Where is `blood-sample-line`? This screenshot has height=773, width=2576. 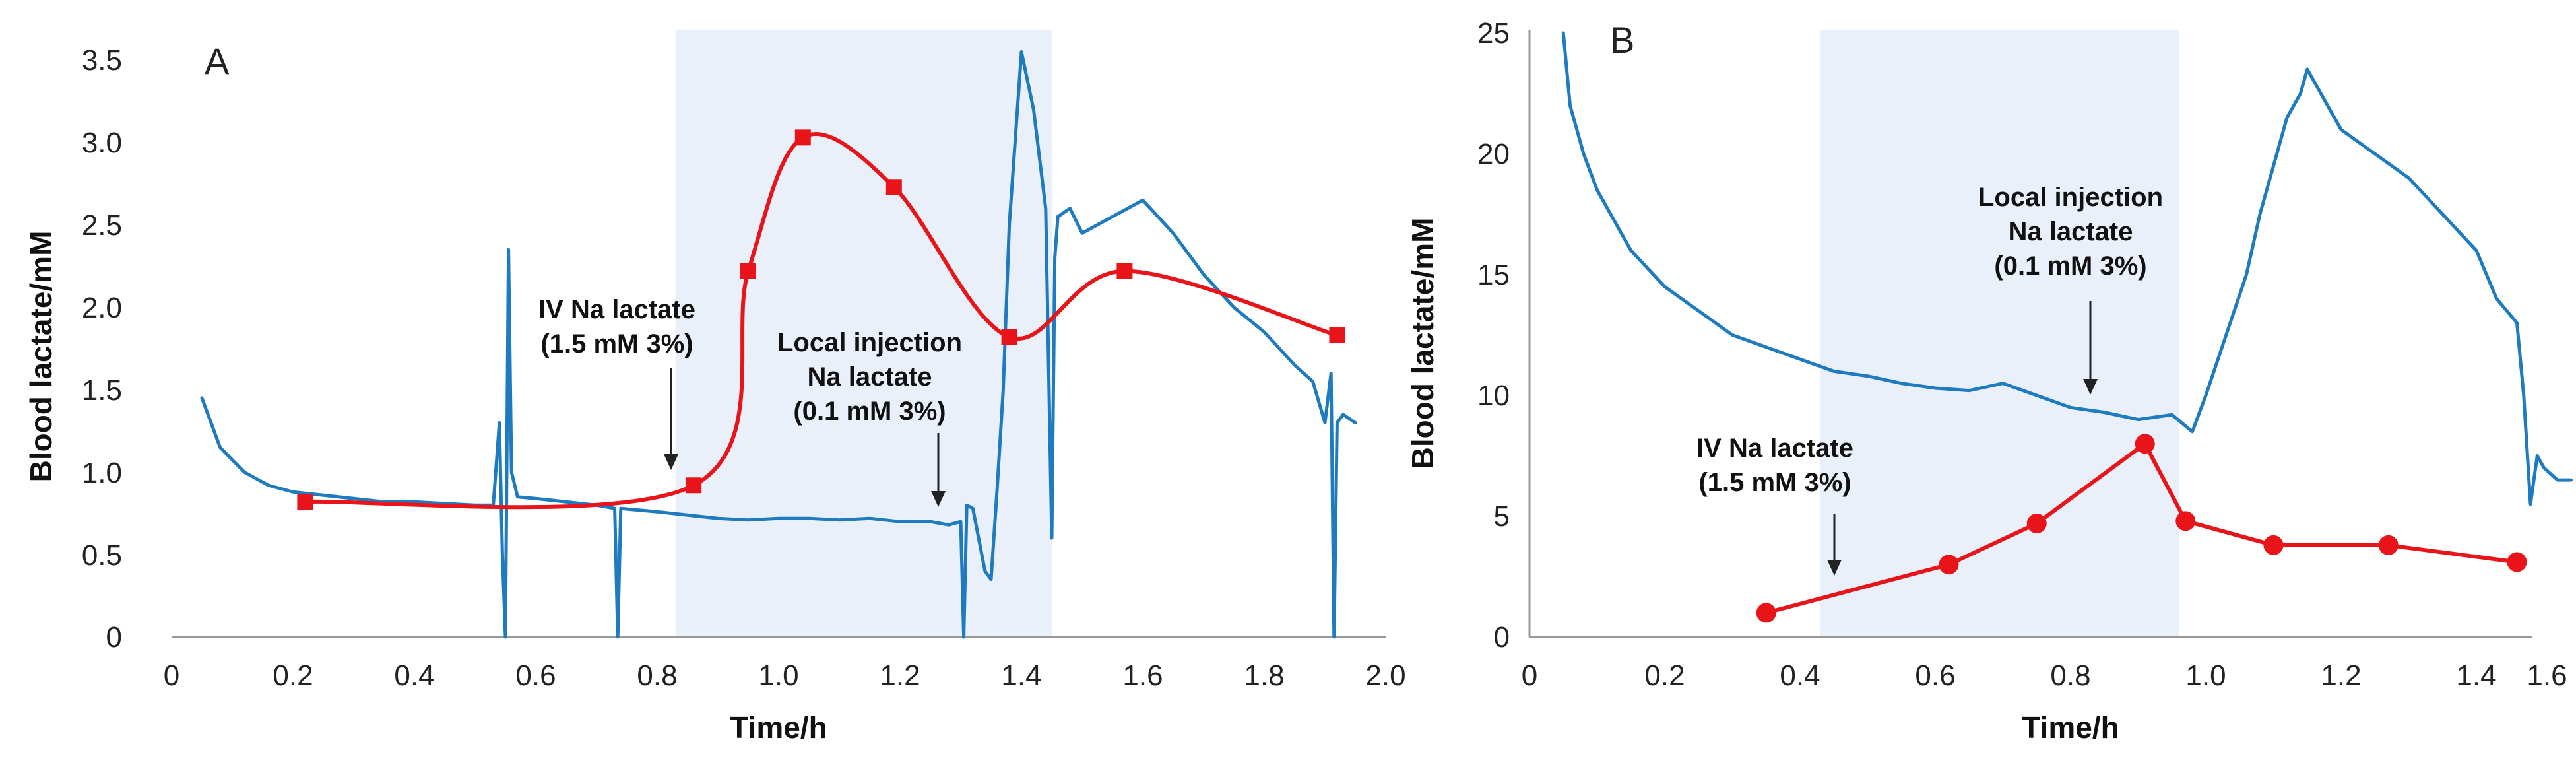
blood-sample-line is located at coordinates (2141, 528).